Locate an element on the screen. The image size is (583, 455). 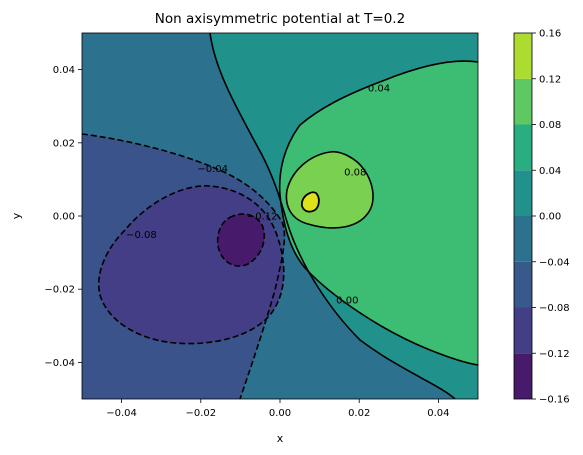
contour-band-neg016-neg012 is located at coordinates (241, 240).